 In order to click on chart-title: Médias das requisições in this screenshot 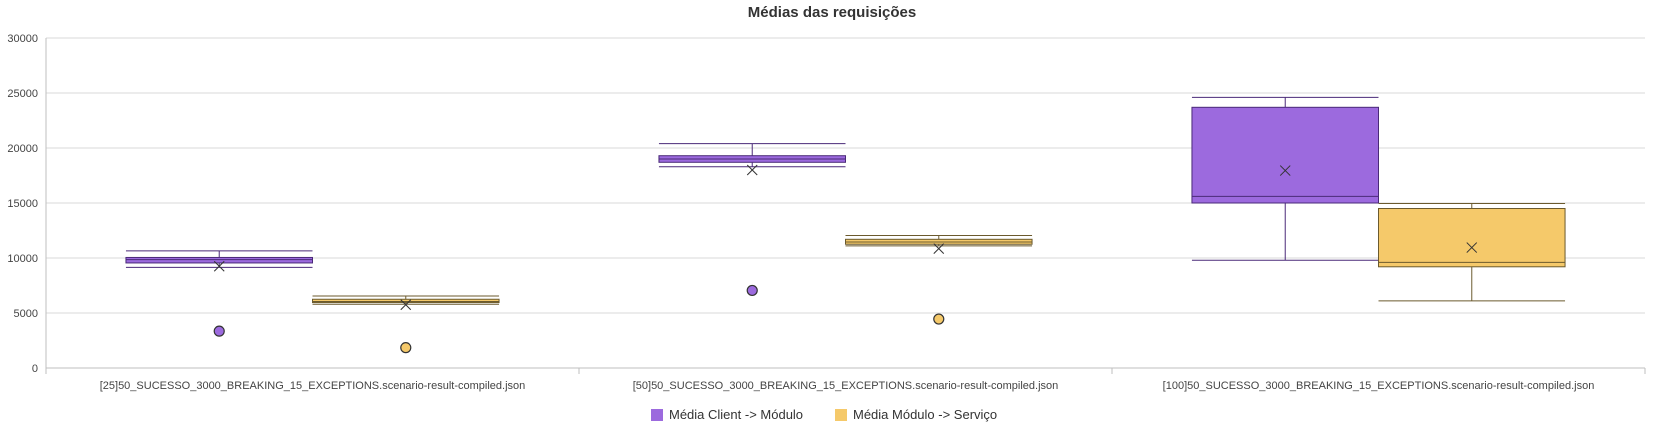, I will do `click(832, 12)`.